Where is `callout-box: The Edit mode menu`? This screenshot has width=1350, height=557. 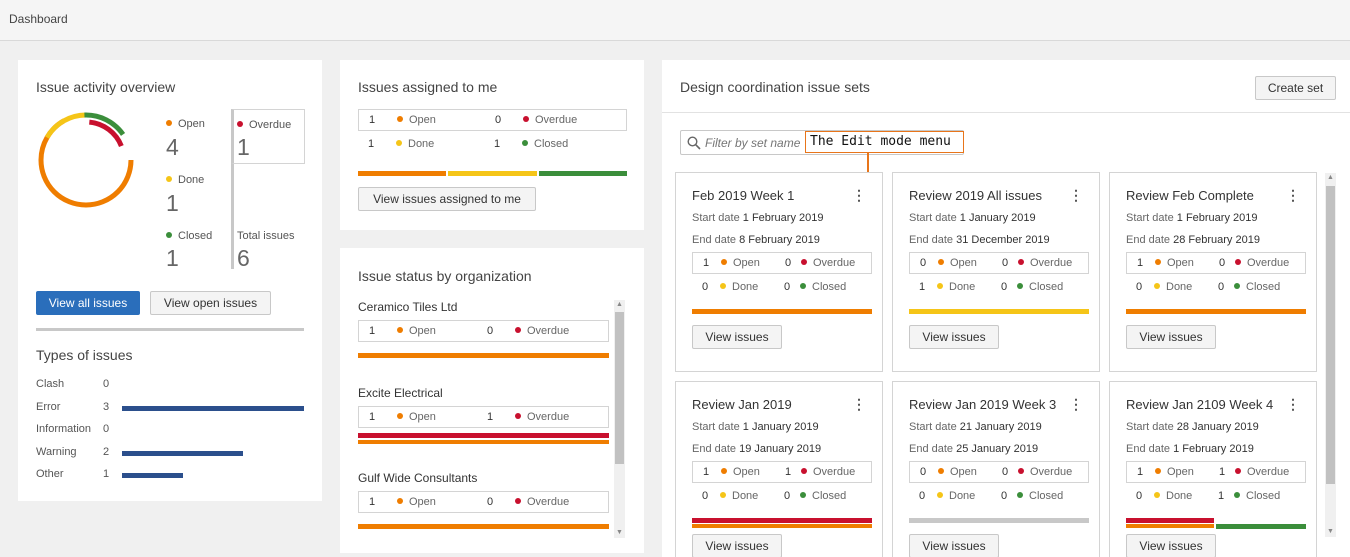
callout-box: The Edit mode menu is located at coordinates (884, 142).